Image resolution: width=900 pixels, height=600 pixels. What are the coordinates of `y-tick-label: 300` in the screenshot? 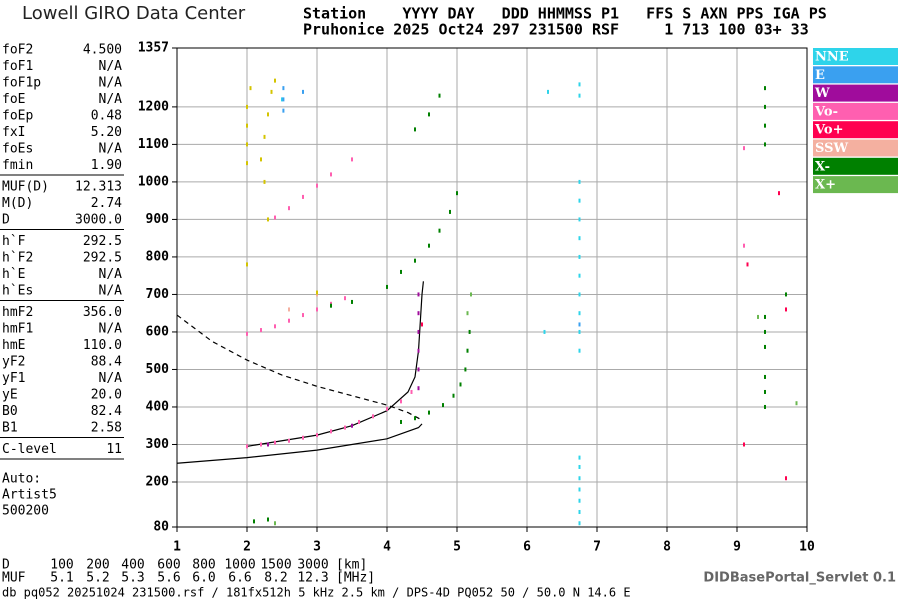 It's located at (158, 444).